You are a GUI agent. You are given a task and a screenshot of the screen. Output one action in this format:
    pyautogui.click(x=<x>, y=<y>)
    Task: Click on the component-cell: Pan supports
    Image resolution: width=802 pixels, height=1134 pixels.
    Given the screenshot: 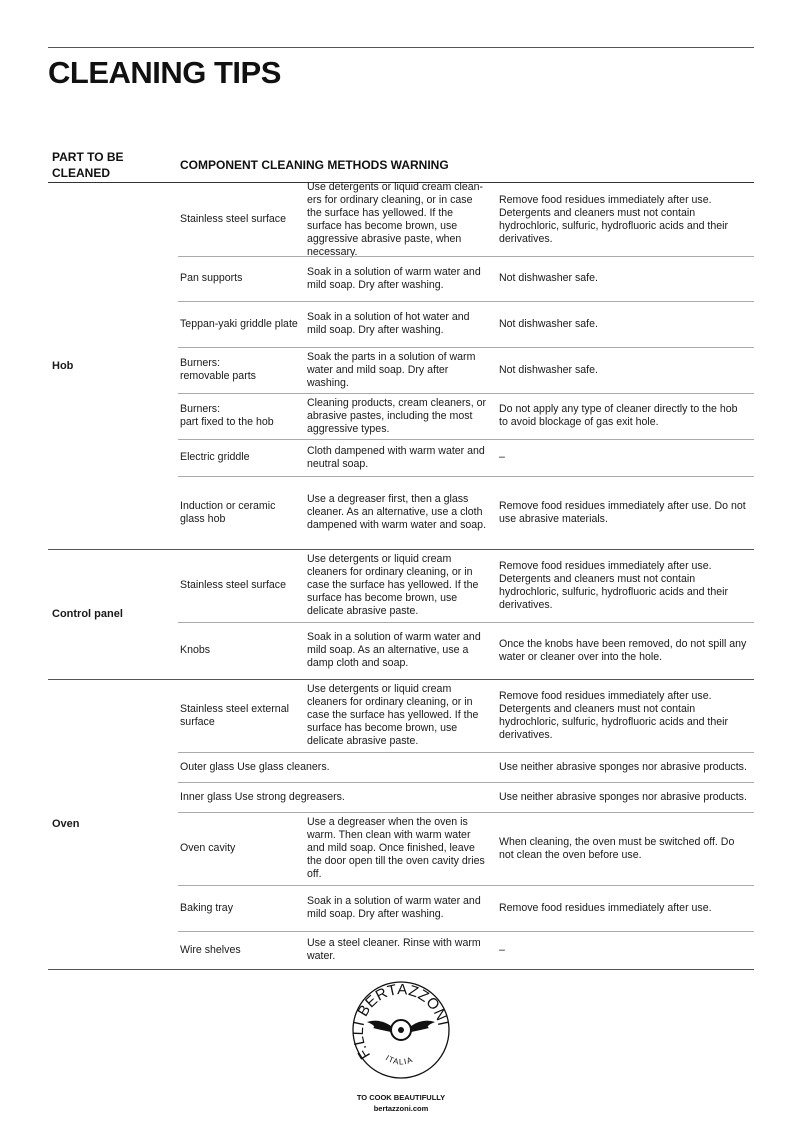 What is the action you would take?
    pyautogui.click(x=211, y=278)
    